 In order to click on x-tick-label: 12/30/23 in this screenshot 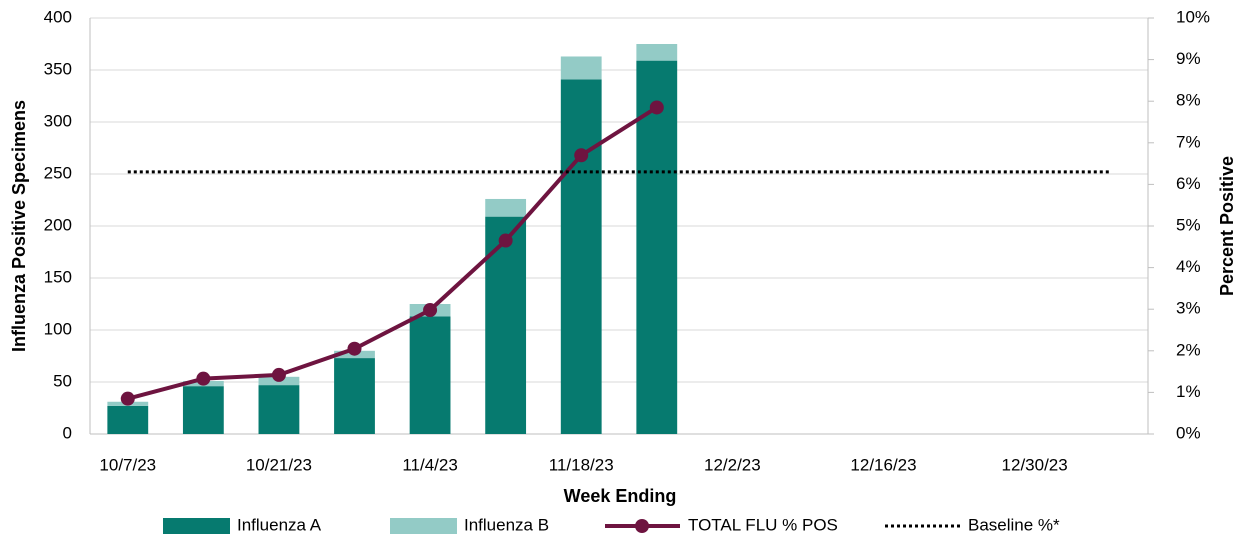, I will do `click(1035, 464)`.